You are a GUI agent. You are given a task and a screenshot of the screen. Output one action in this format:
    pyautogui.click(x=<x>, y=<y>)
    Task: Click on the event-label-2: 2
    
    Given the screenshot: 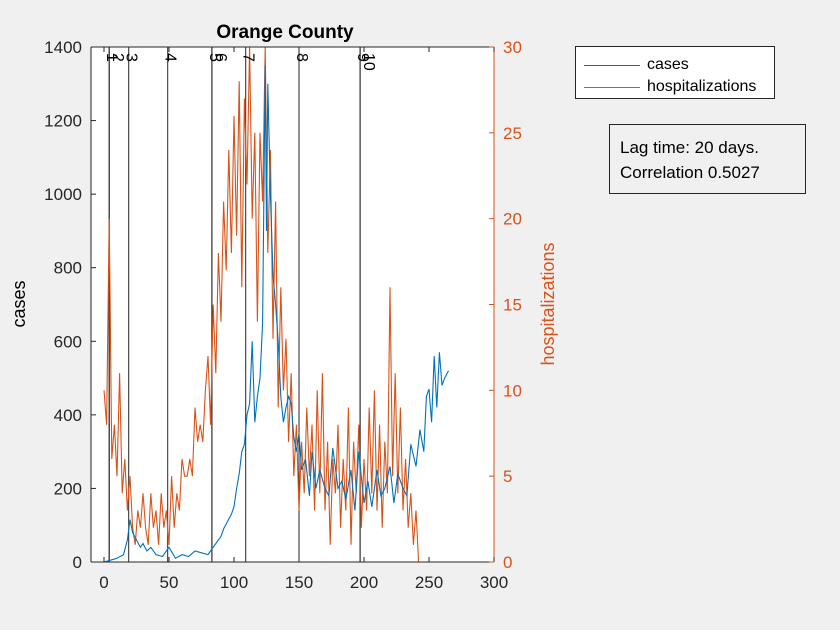 What is the action you would take?
    pyautogui.click(x=117, y=57)
    